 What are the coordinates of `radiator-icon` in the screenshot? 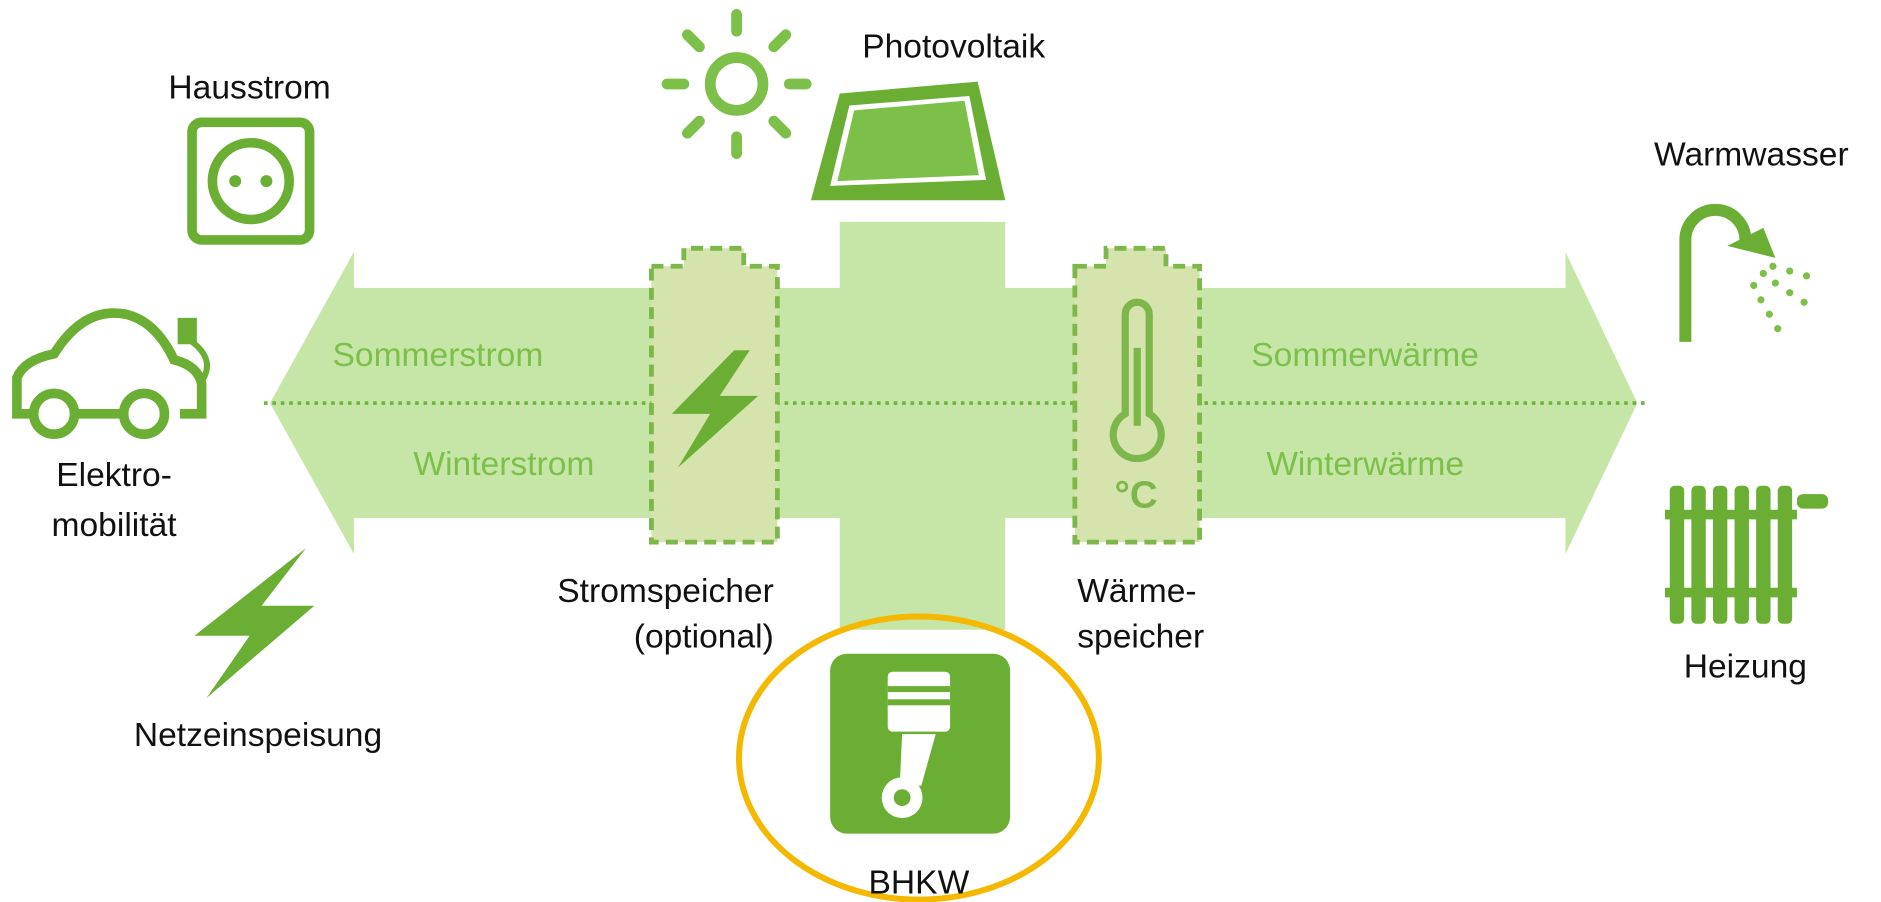 It's located at (1746, 554).